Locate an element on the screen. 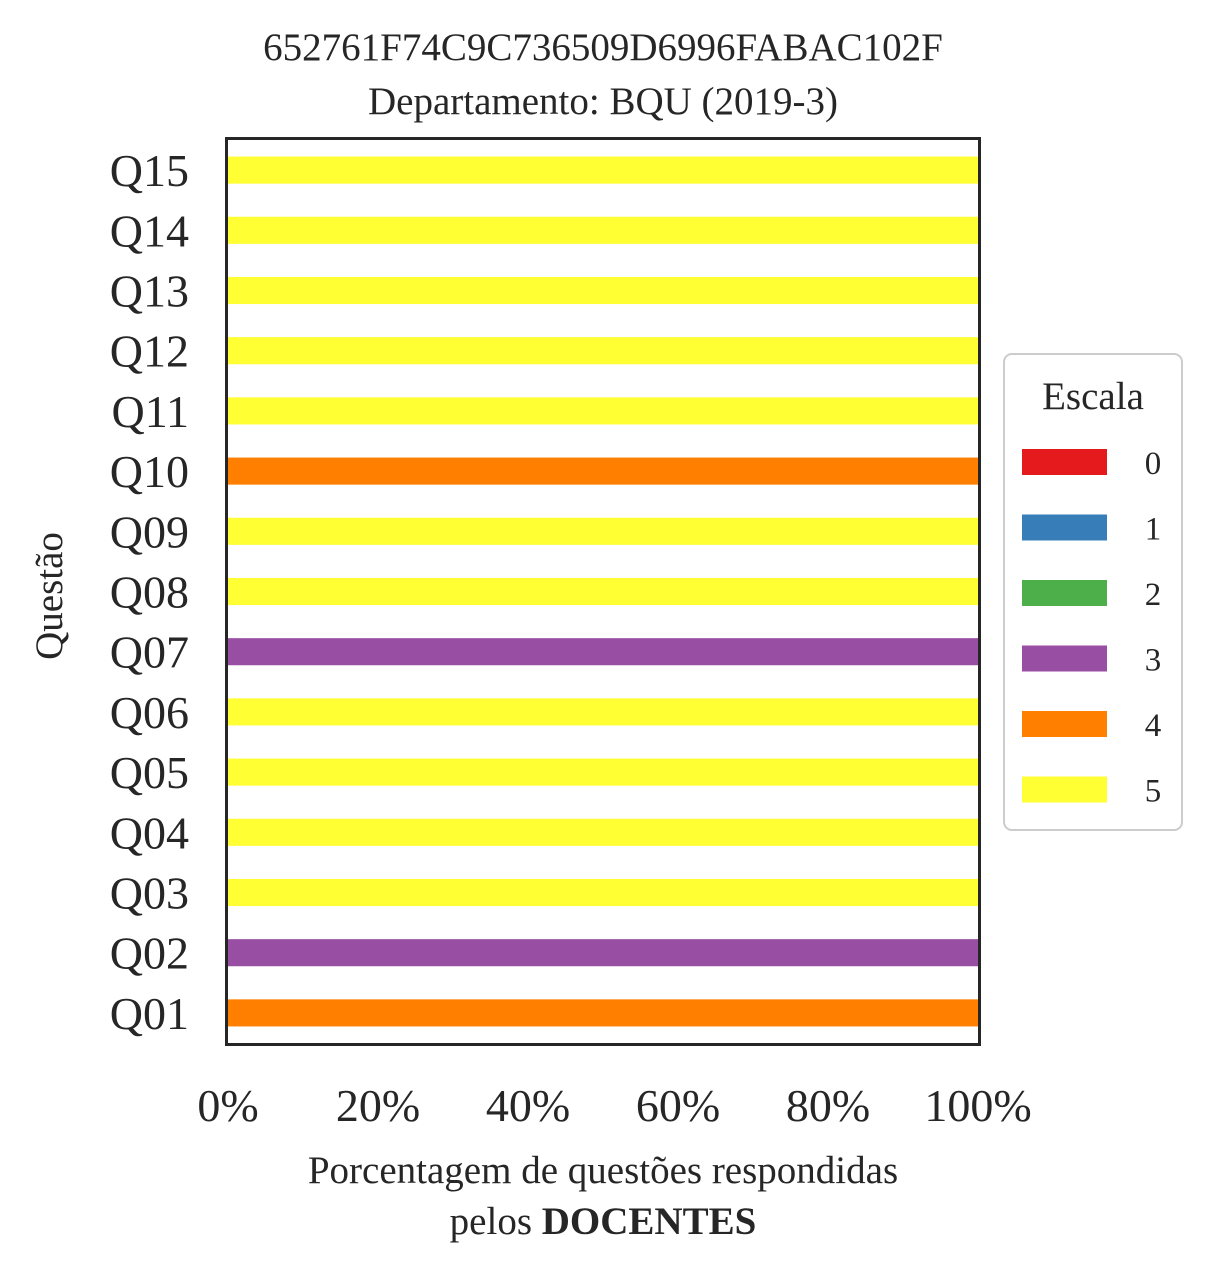 This screenshot has width=1213, height=1275. x-tick-label-80: 80% is located at coordinates (828, 1105).